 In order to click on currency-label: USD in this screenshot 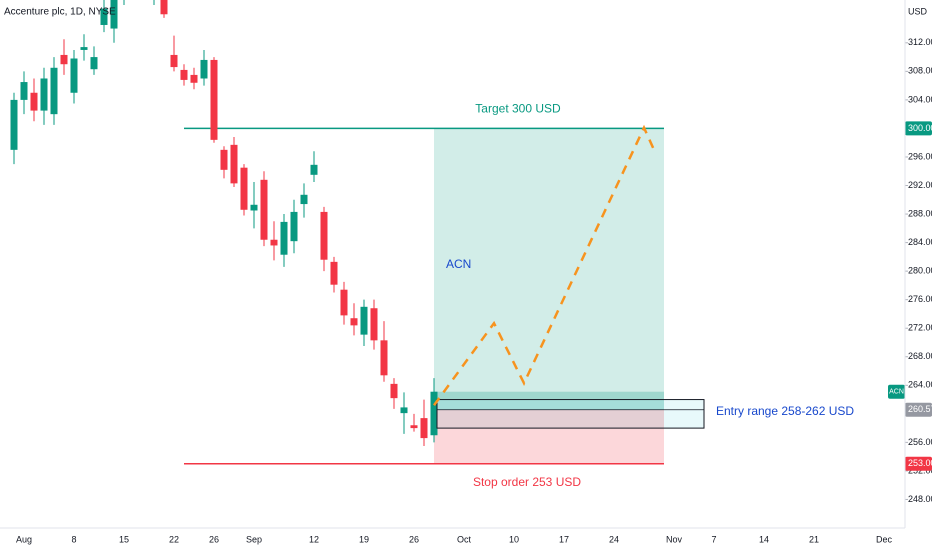, I will do `click(918, 11)`.